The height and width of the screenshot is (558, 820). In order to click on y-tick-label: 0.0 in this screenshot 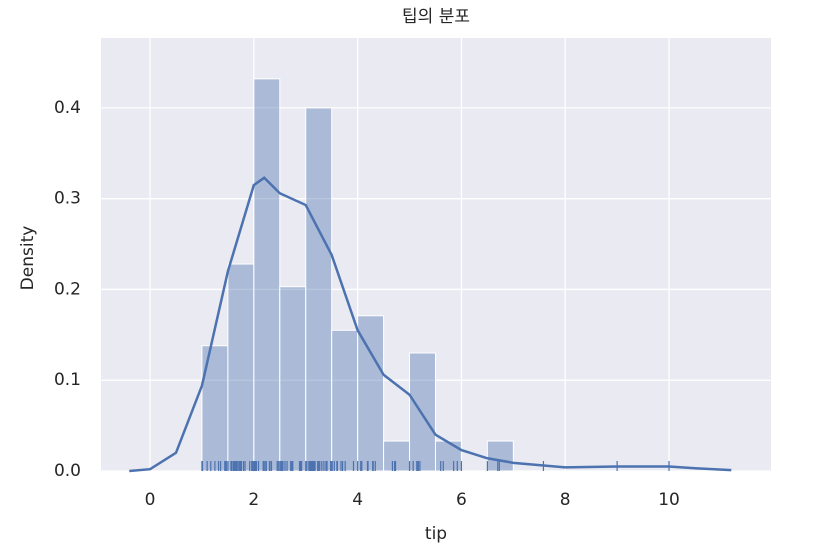, I will do `click(67, 471)`.